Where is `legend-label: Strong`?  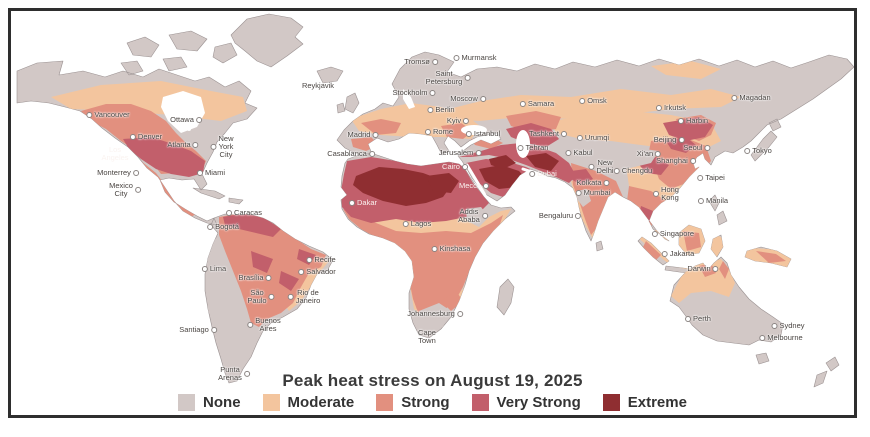
legend-label: Strong is located at coordinates (425, 402).